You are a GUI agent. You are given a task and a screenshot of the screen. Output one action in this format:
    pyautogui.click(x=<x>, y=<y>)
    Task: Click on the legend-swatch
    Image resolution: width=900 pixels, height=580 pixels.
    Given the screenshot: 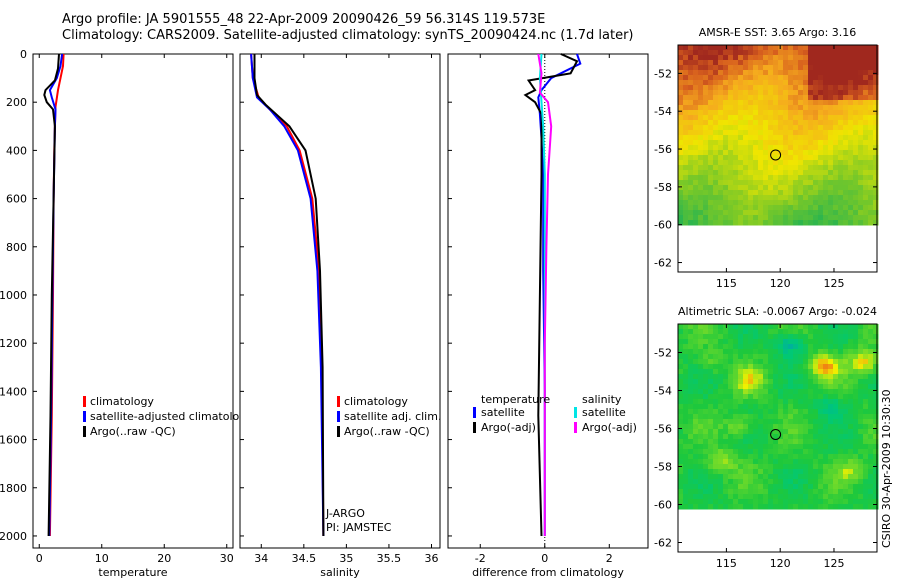 What is the action you would take?
    pyautogui.click(x=575, y=427)
    